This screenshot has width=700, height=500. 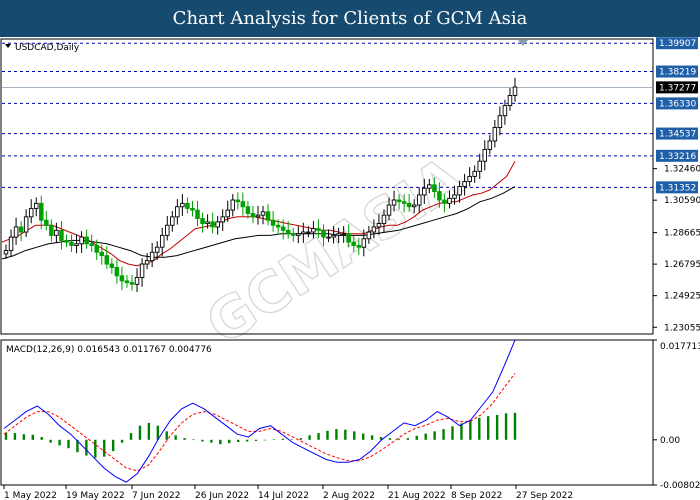 I want to click on macd-tick-label: 0.00, so click(x=670, y=441).